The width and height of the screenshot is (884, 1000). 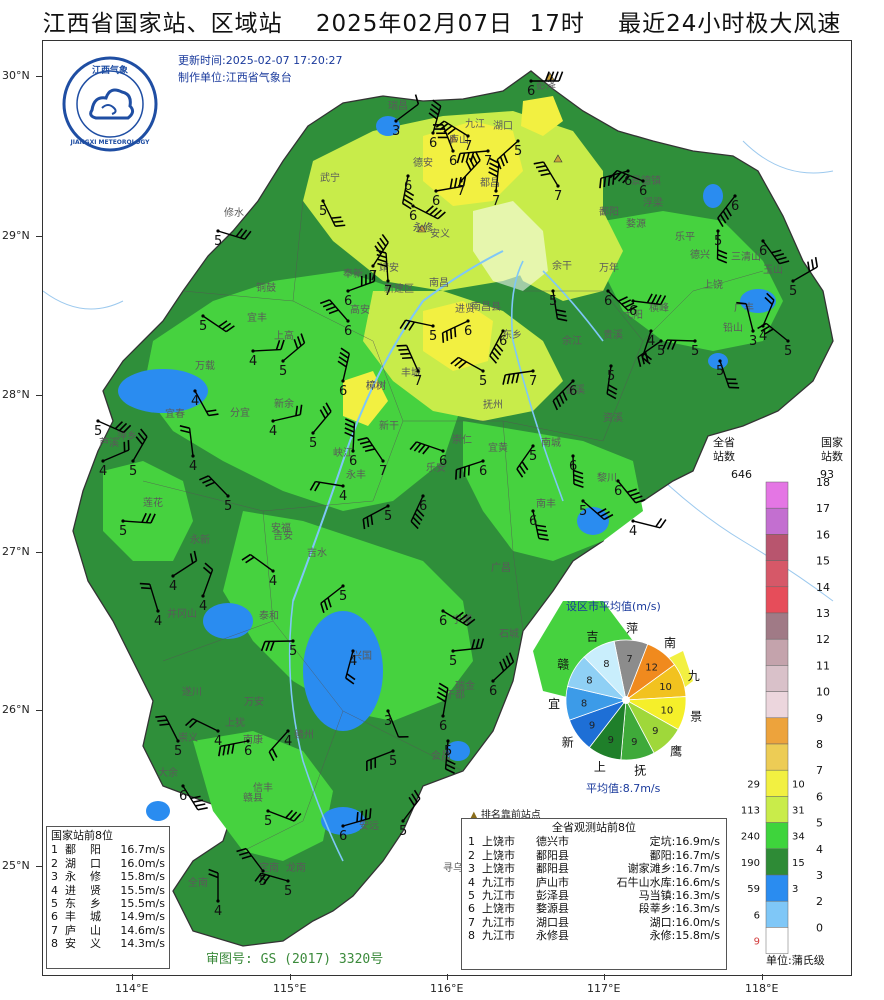 I want to click on national-ranking-row: 5 东 乡 15.5m/s, so click(x=108, y=903).